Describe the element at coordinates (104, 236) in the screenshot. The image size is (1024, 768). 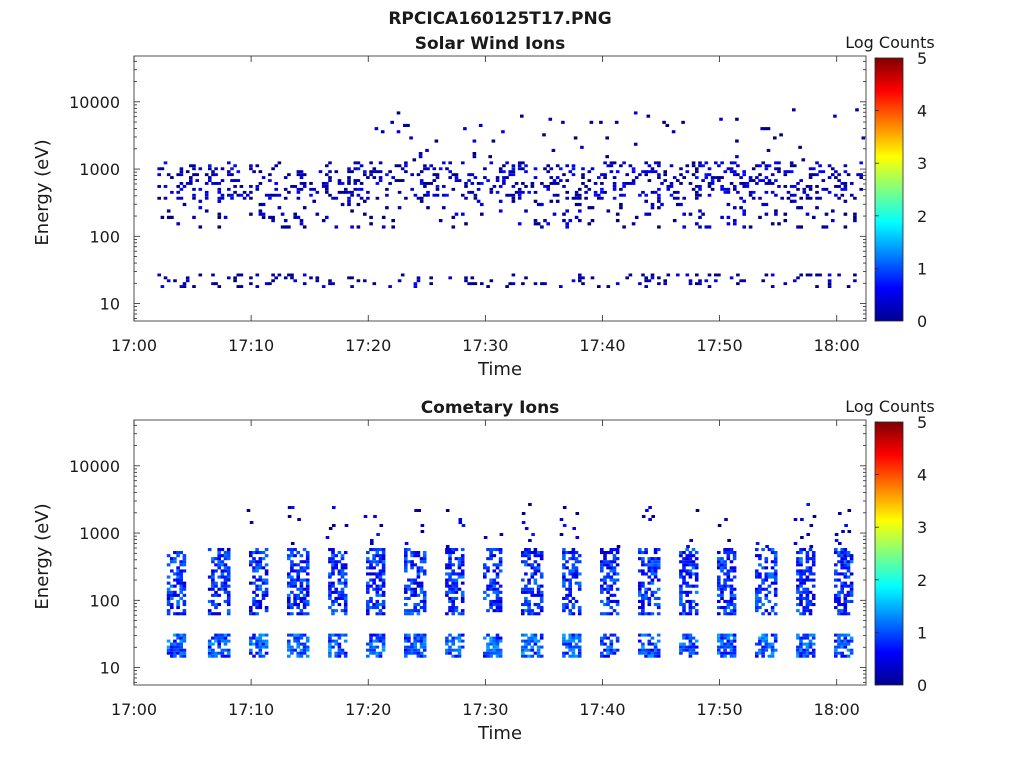
I see `y-tick-label: 100` at that location.